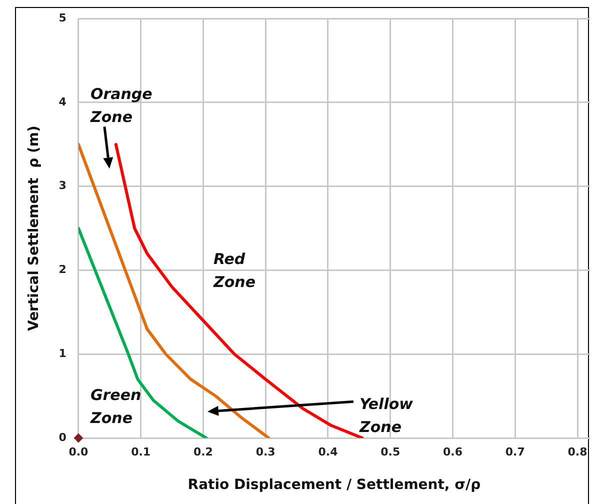 Image resolution: width=596 pixels, height=504 pixels. What do you see at coordinates (515, 451) in the screenshot?
I see `x-tick-label: 0.7` at bounding box center [515, 451].